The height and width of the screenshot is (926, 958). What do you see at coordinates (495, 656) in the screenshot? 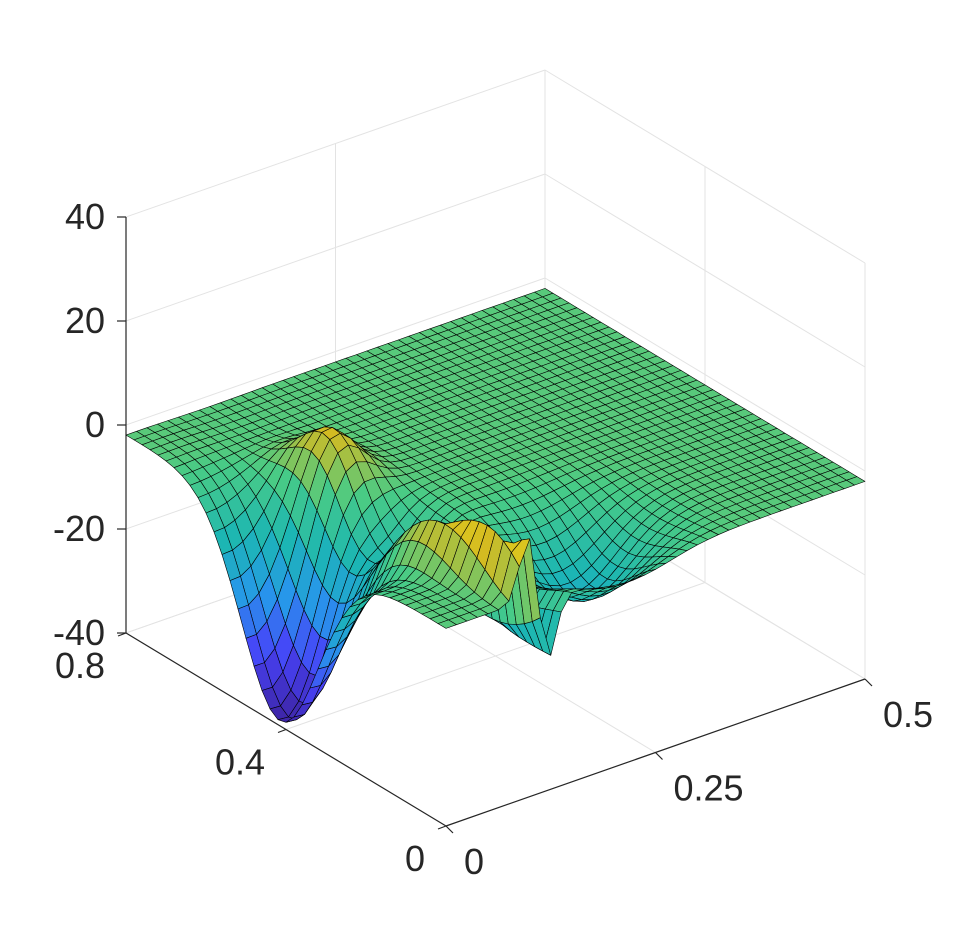
I see `grid-line-y-floor` at bounding box center [495, 656].